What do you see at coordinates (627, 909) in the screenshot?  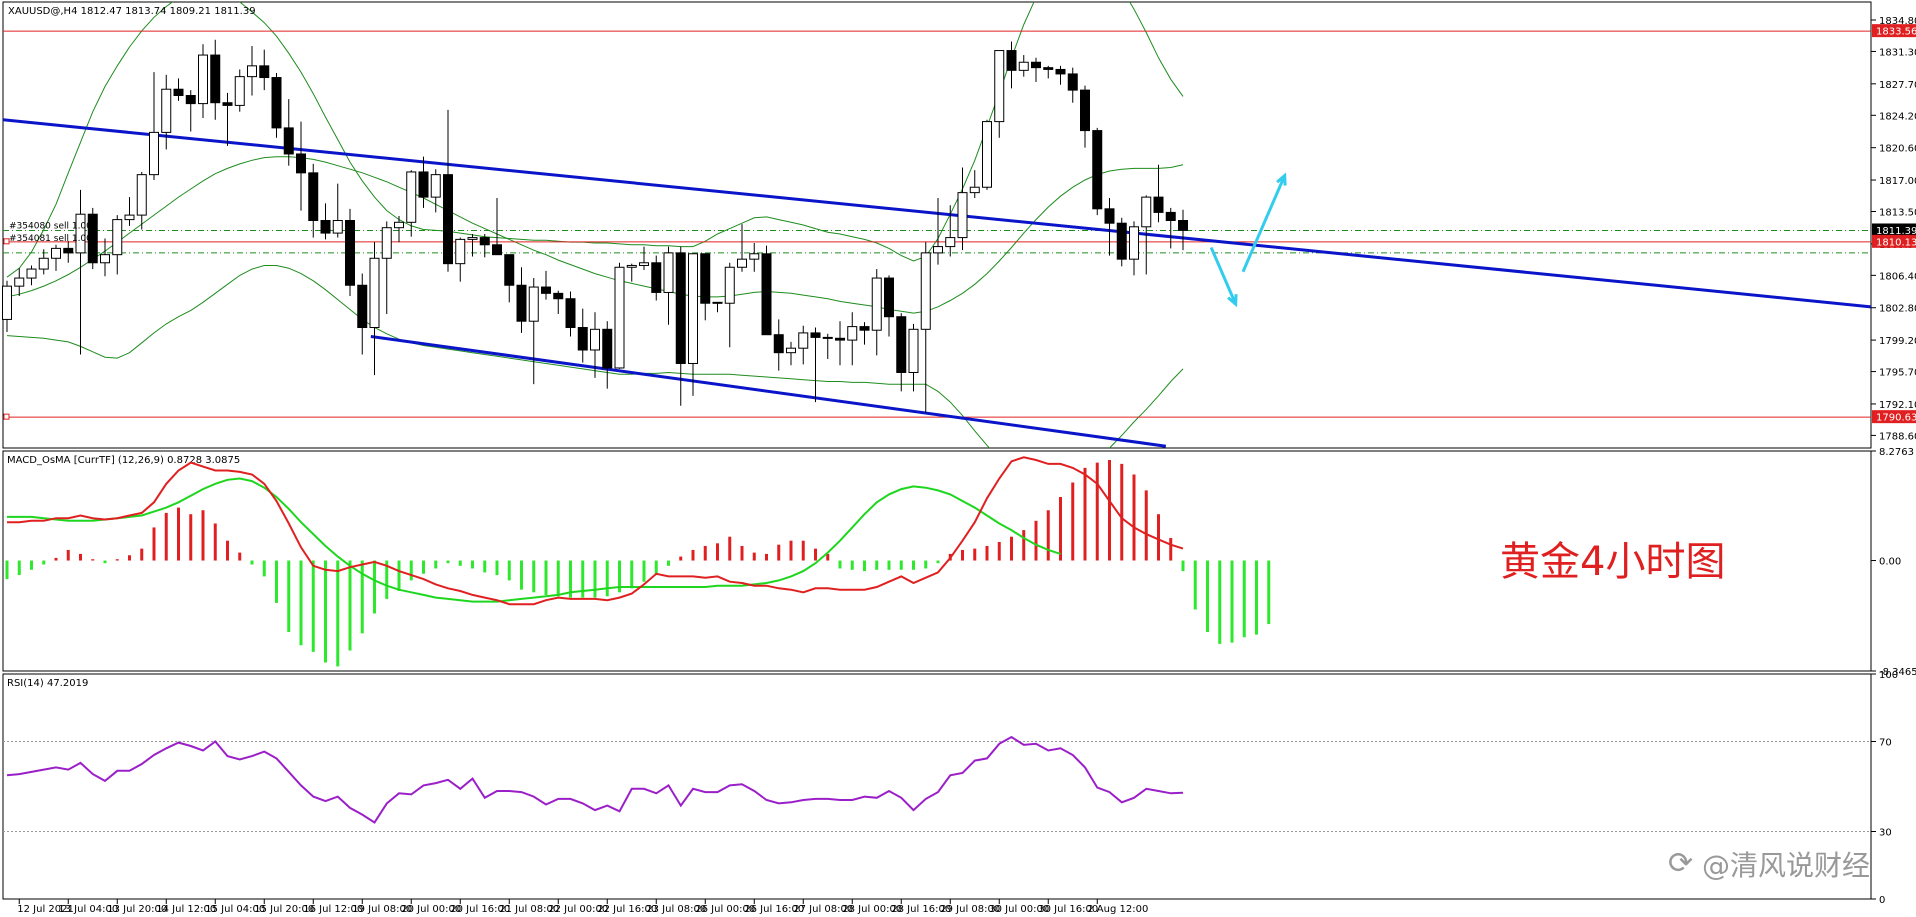 I see `time-tick-label: 22 Jul 16:00` at bounding box center [627, 909].